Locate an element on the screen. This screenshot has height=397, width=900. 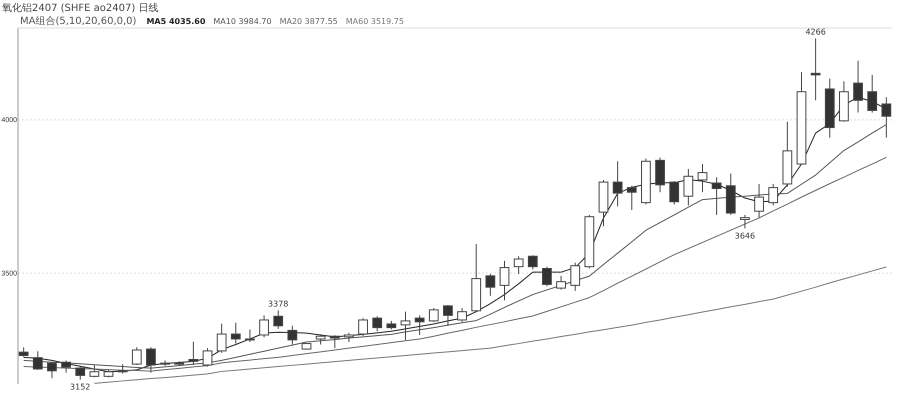
text: MA5 4035.60 is located at coordinates (176, 21).